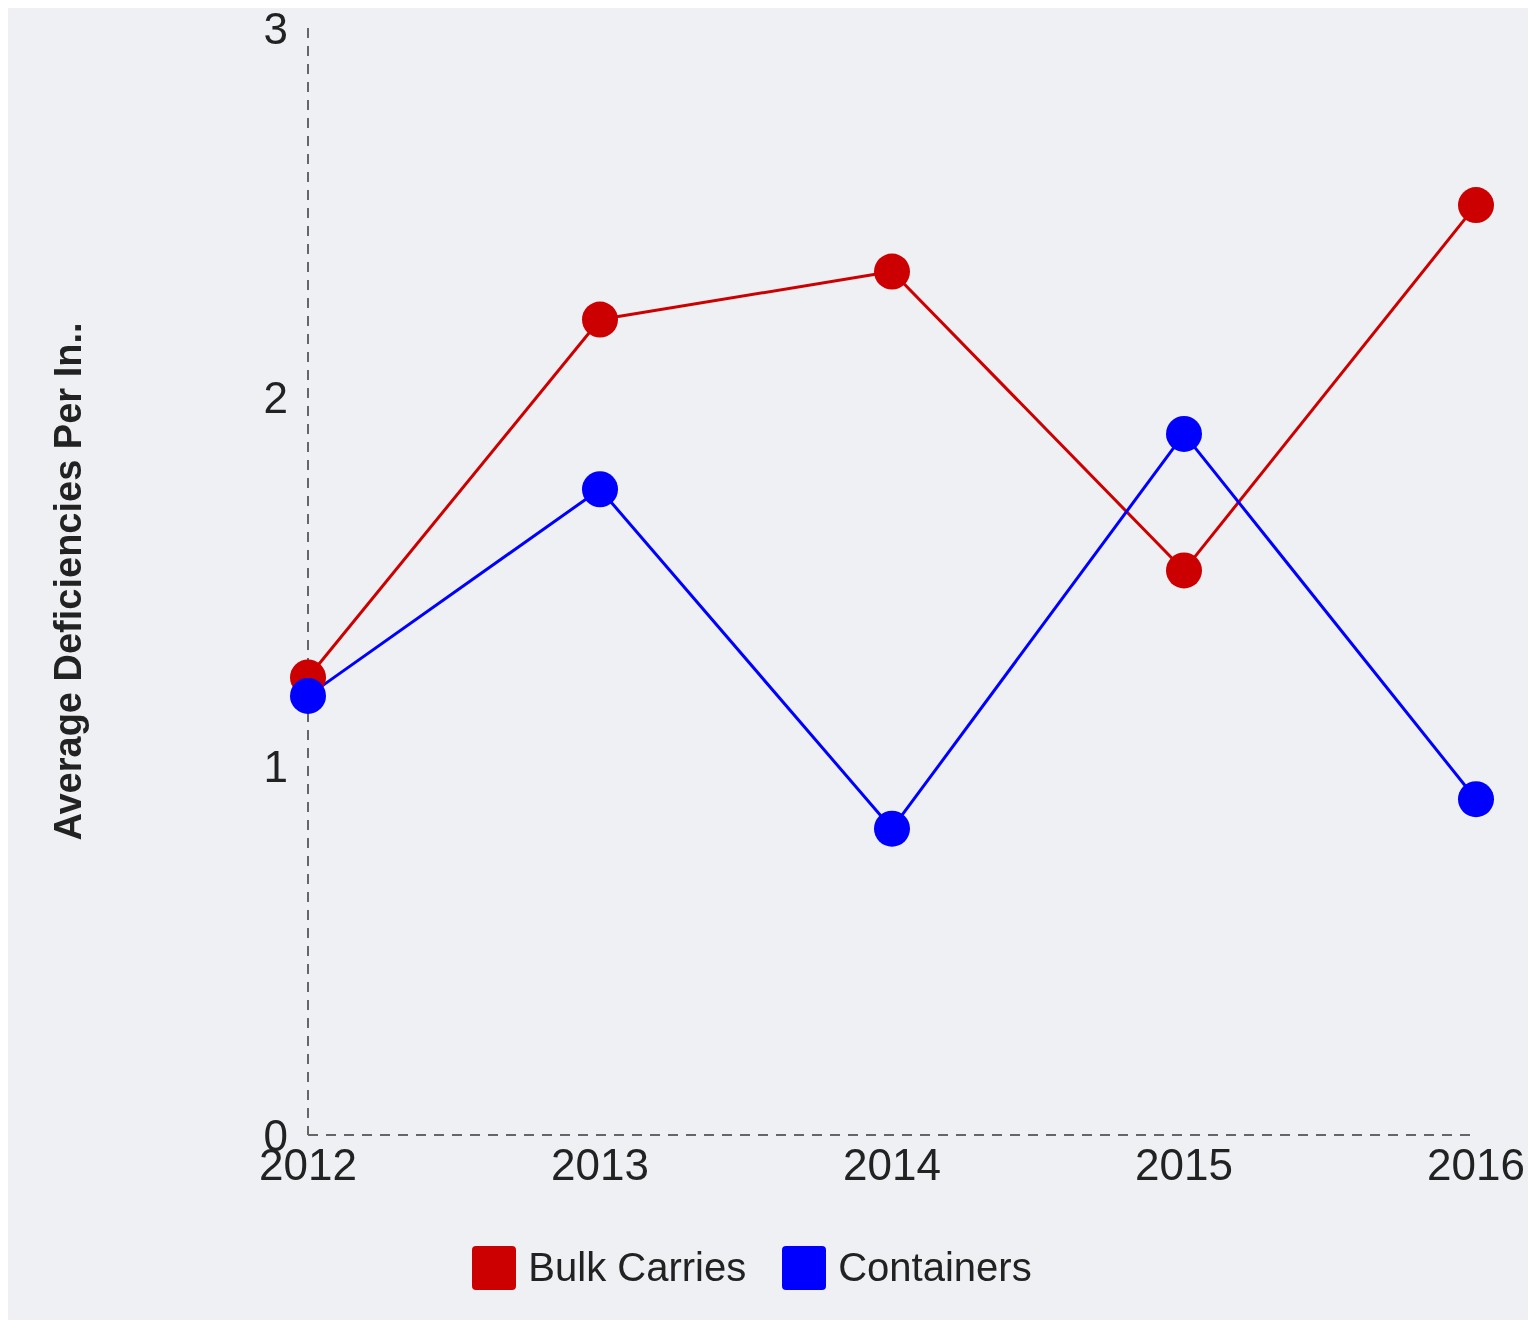 This screenshot has width=1536, height=1328. Describe the element at coordinates (637, 1267) in the screenshot. I see `legend-label: Bulk Carries` at that location.